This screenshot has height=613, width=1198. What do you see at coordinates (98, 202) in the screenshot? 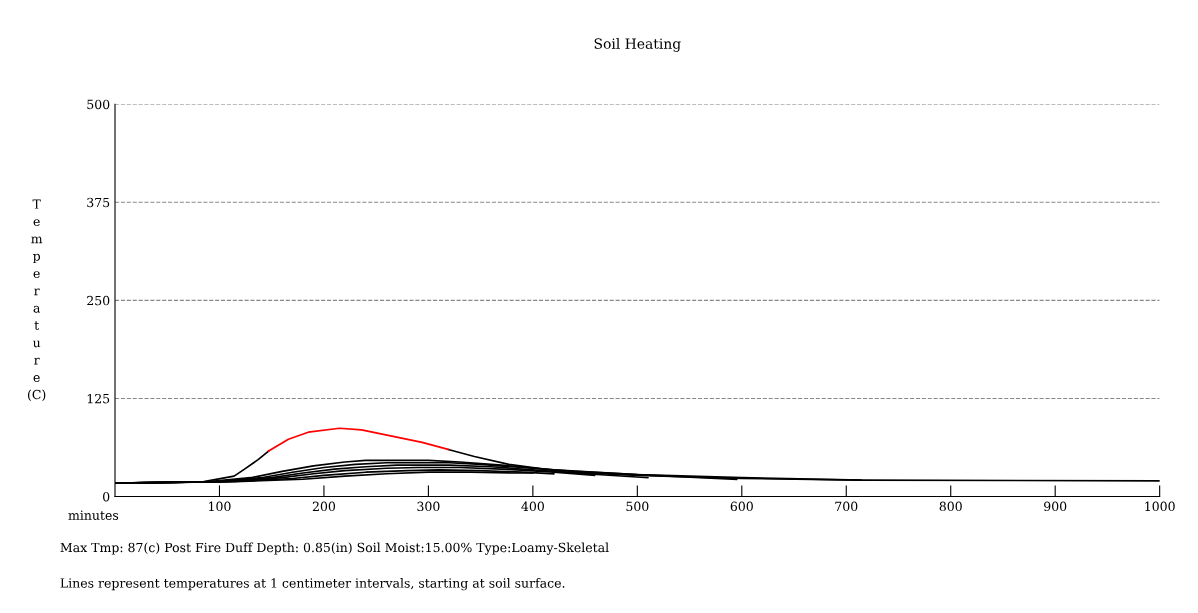
I see `y-tick-label: 375` at bounding box center [98, 202].